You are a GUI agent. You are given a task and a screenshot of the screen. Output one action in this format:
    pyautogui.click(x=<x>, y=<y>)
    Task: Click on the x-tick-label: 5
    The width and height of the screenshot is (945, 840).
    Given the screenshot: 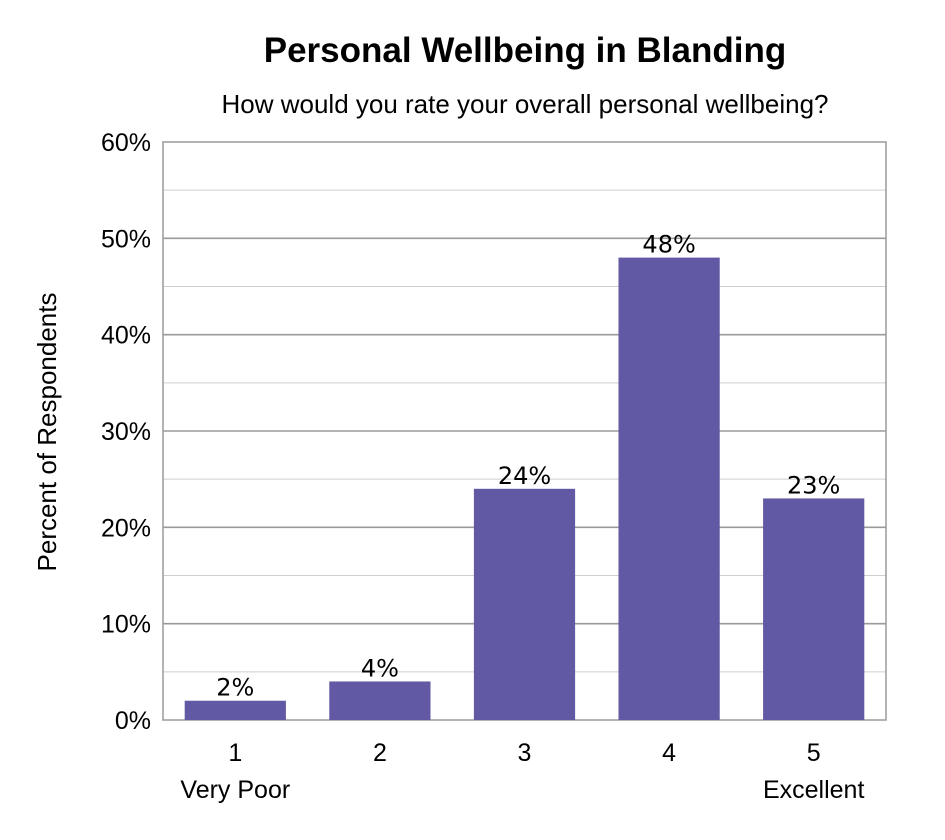 What is the action you would take?
    pyautogui.click(x=814, y=753)
    